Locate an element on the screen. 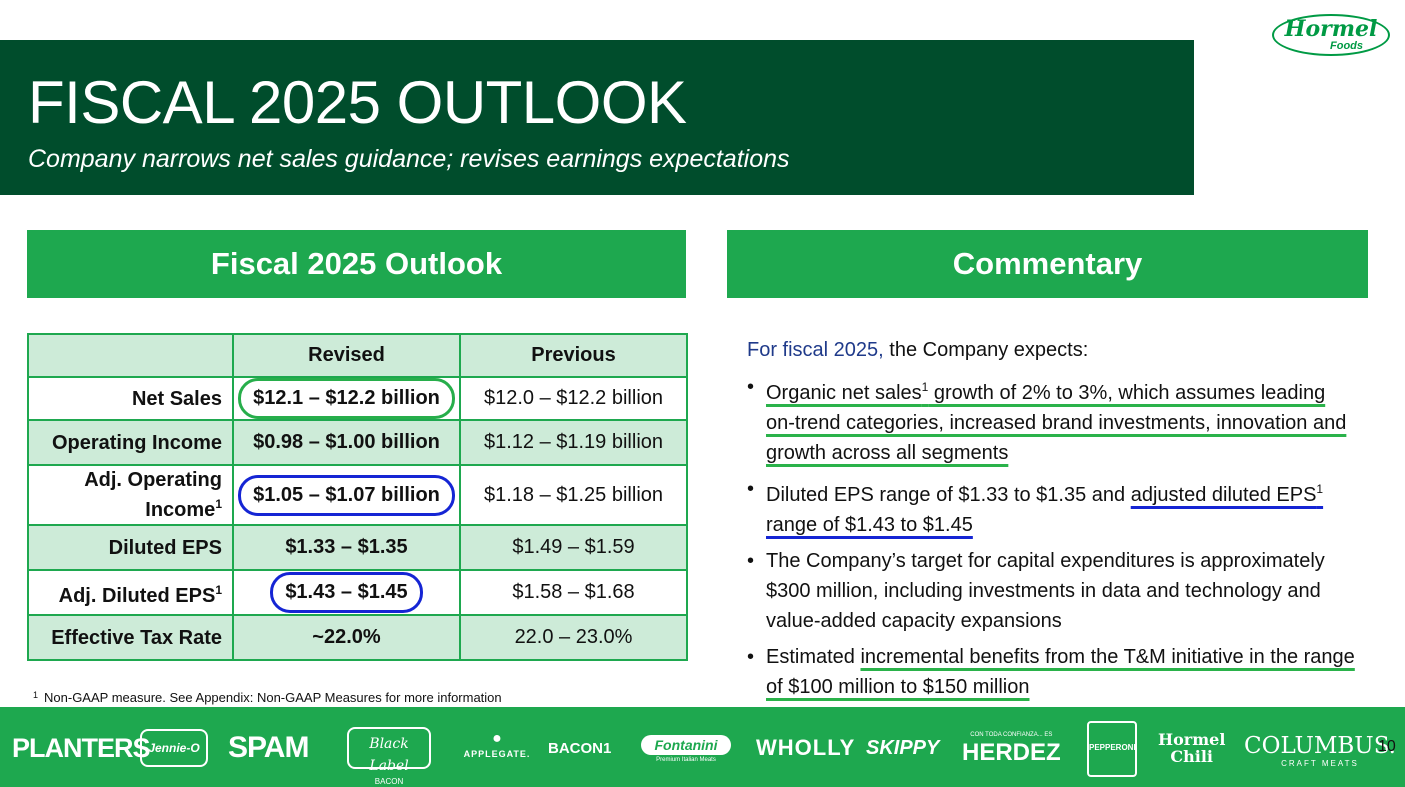 This screenshot has height=787, width=1405. footnote-mark: 1 is located at coordinates (36, 695).